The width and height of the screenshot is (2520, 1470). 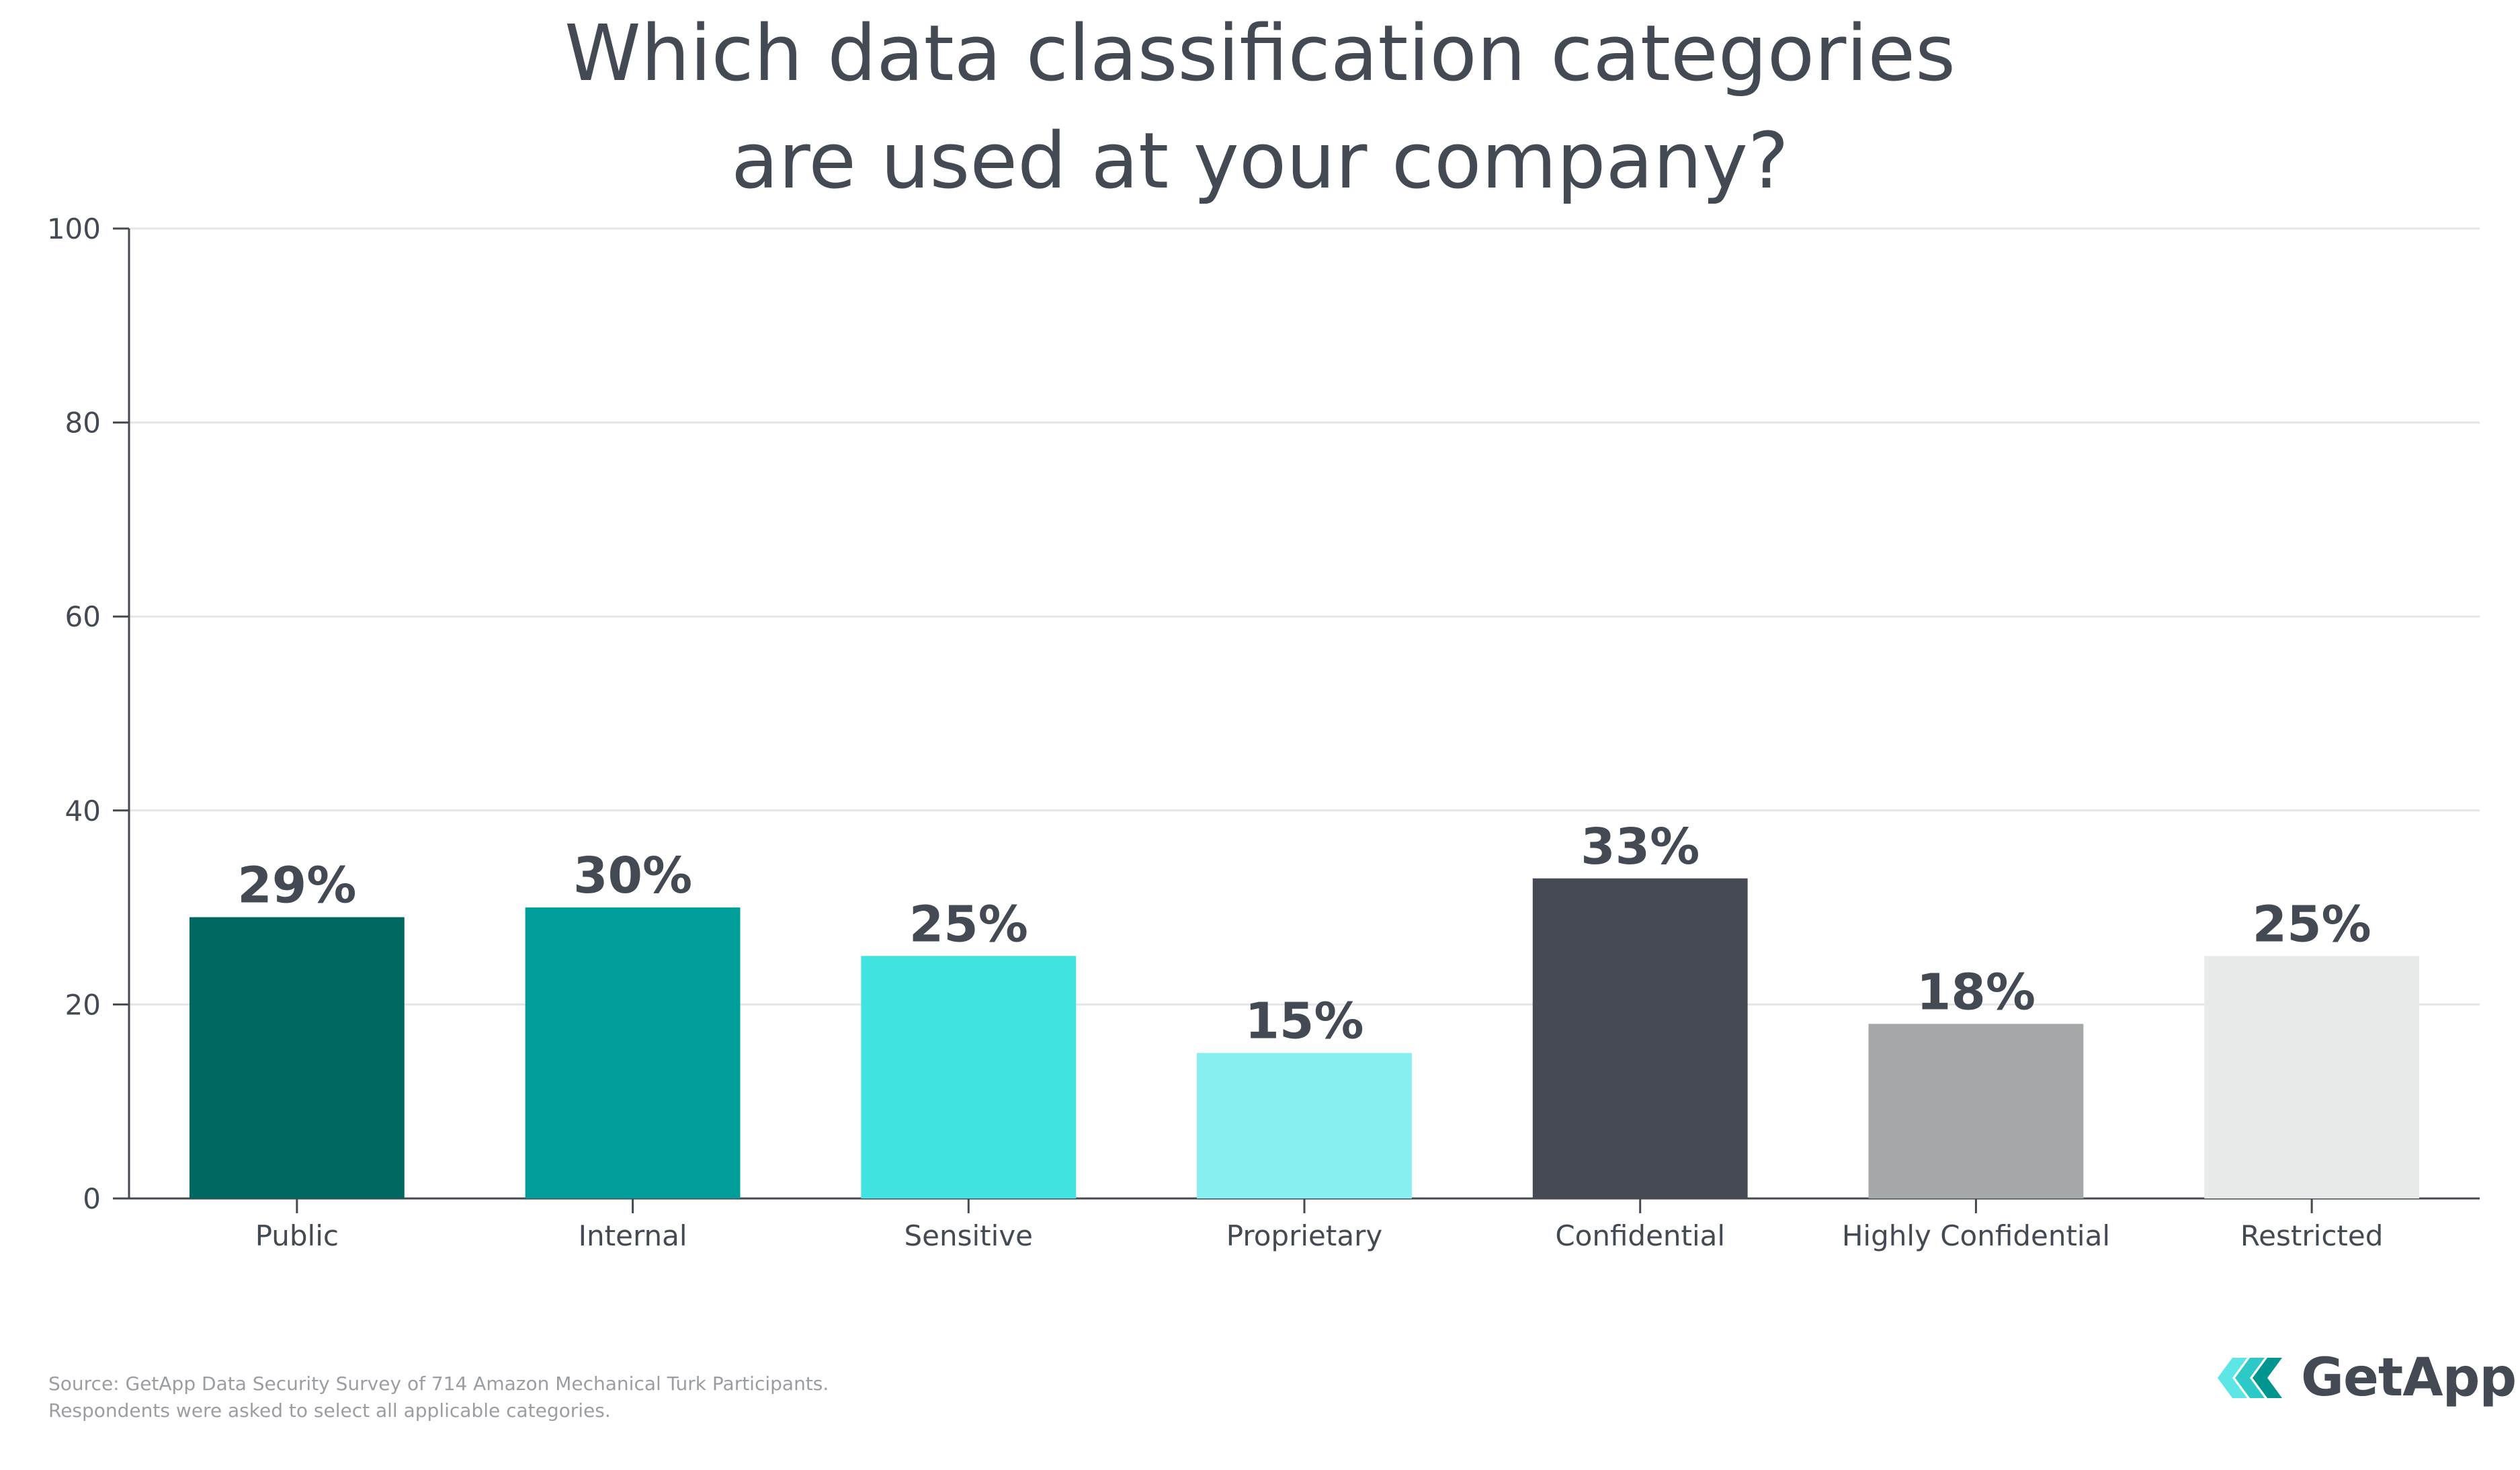 What do you see at coordinates (83, 617) in the screenshot?
I see `y-tick-label: 60` at bounding box center [83, 617].